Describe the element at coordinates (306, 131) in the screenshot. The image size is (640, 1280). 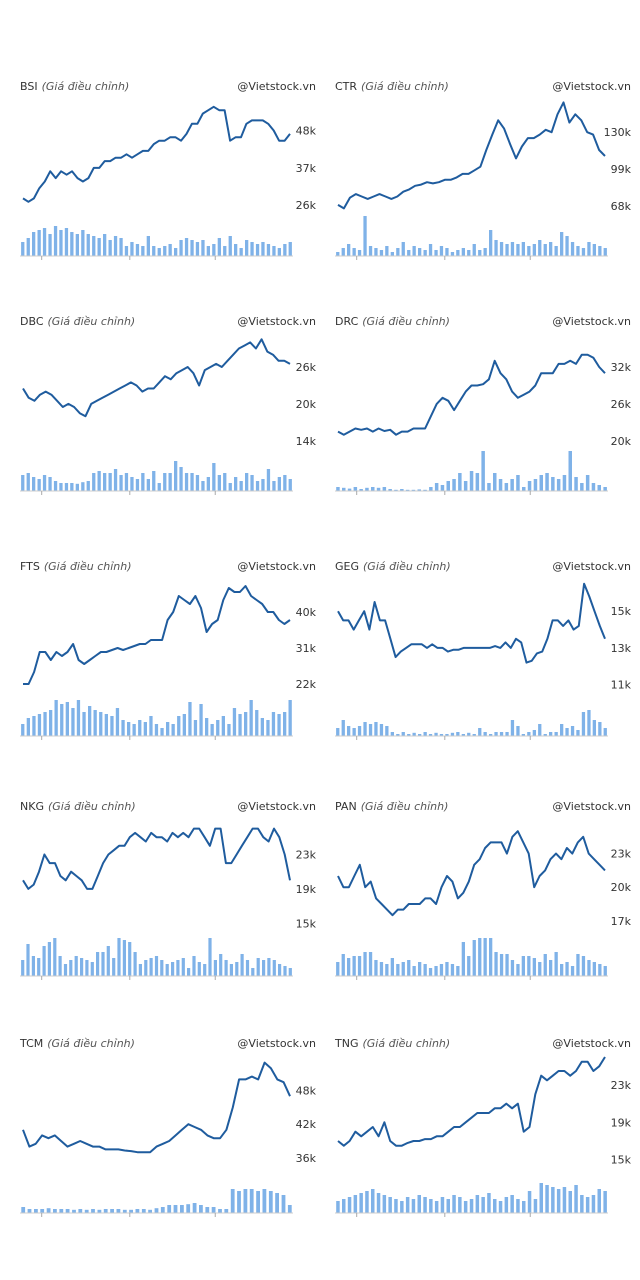
I see `y-tick-label: 48k` at that location.